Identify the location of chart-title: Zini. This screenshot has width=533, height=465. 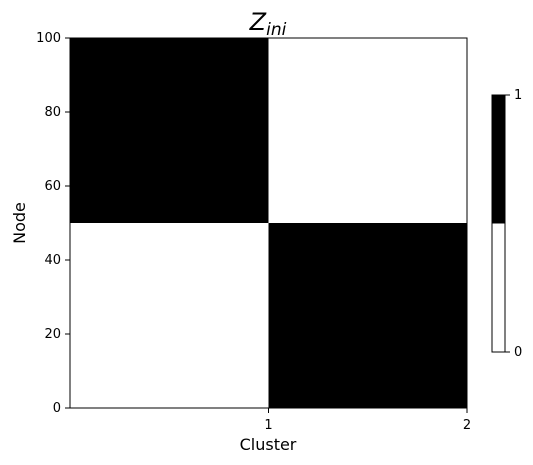
(268, 24).